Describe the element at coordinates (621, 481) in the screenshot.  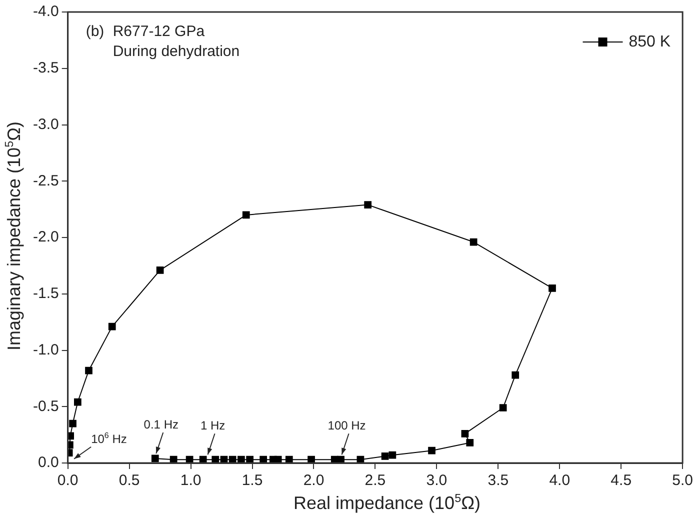
I see `x-tick-label: 4.5` at that location.